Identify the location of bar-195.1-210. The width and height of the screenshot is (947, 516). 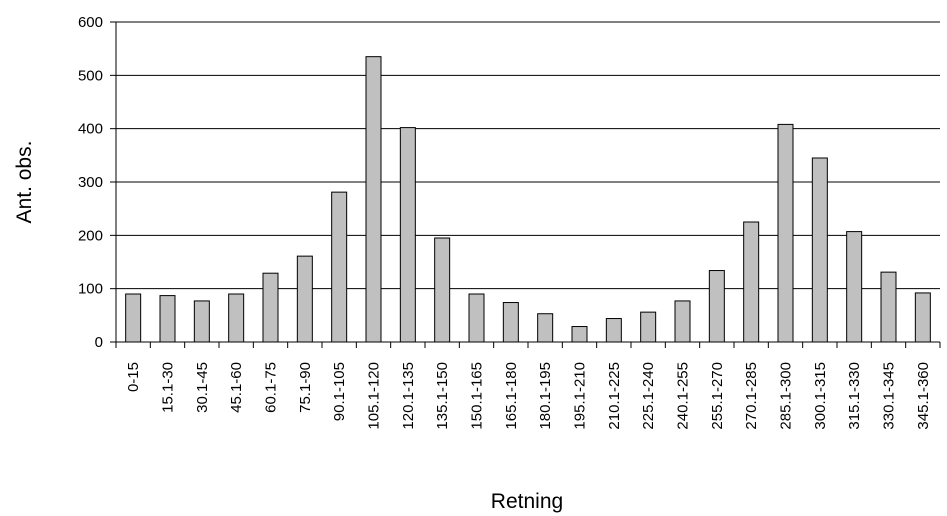
(579, 334).